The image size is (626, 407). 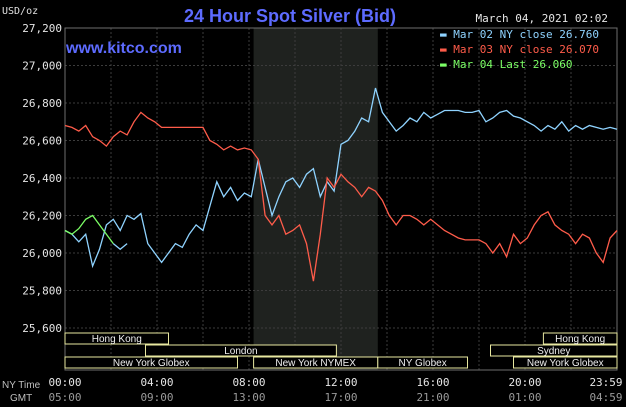 I want to click on x-tick-label-gmt: 05:00, so click(x=64, y=397).